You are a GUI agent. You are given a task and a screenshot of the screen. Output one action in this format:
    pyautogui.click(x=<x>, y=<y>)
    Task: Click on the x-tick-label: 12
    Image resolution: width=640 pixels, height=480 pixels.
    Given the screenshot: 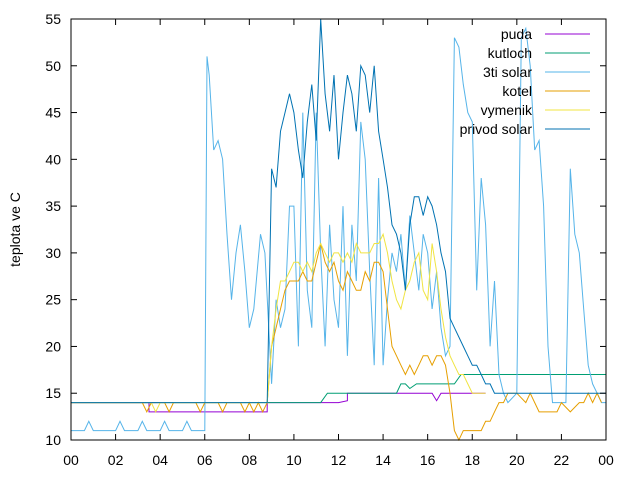 What is the action you would take?
    pyautogui.click(x=339, y=460)
    